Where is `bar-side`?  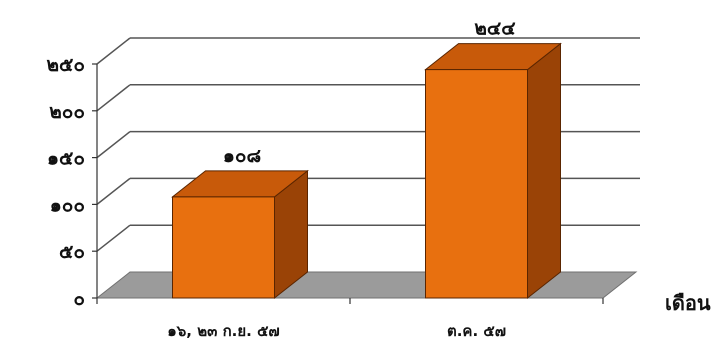
bar-side is located at coordinates (544, 171).